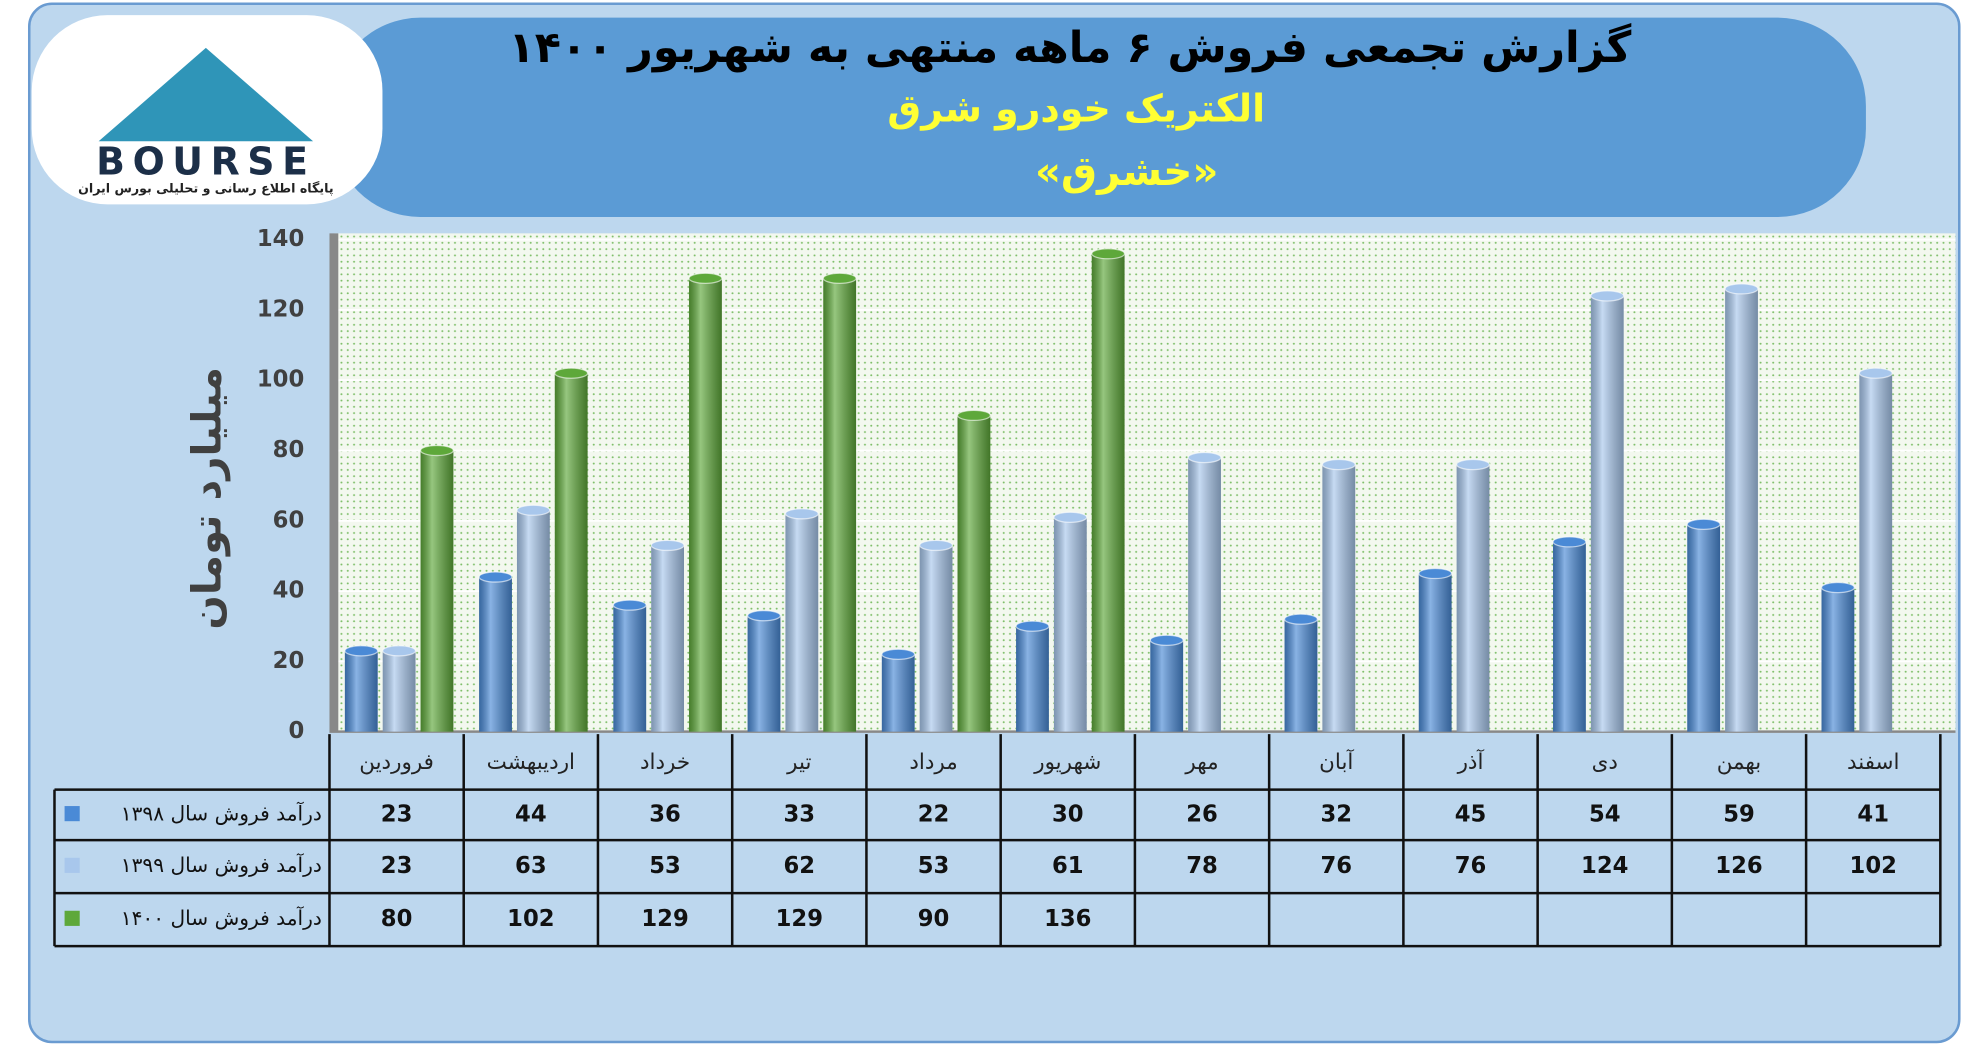  Describe the element at coordinates (334, 482) in the screenshot. I see `y-axis-wall` at that location.